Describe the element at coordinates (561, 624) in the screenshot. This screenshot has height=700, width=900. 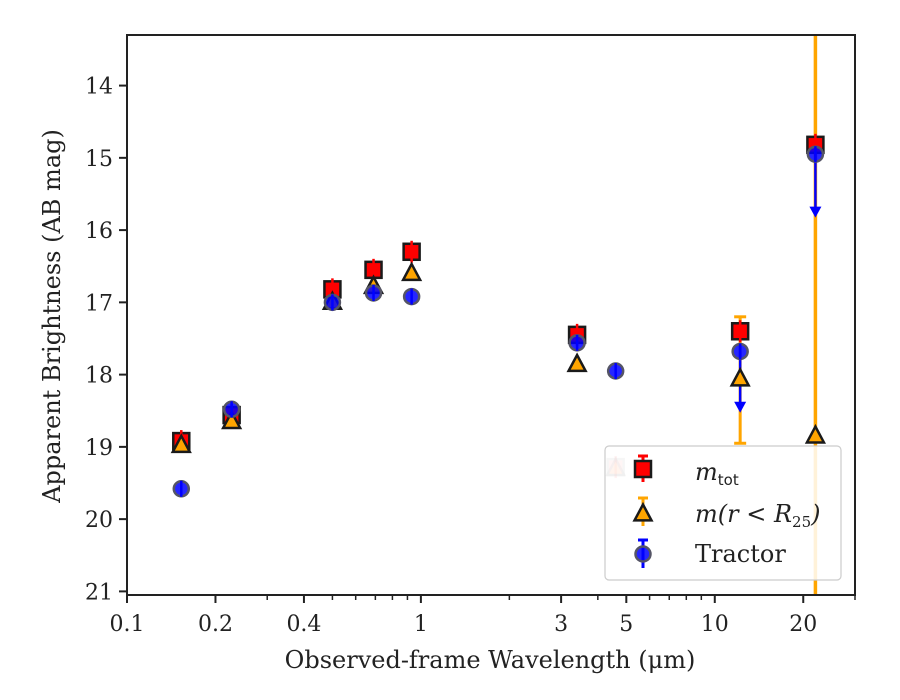
I see `x-tick-label: 3` at that location.